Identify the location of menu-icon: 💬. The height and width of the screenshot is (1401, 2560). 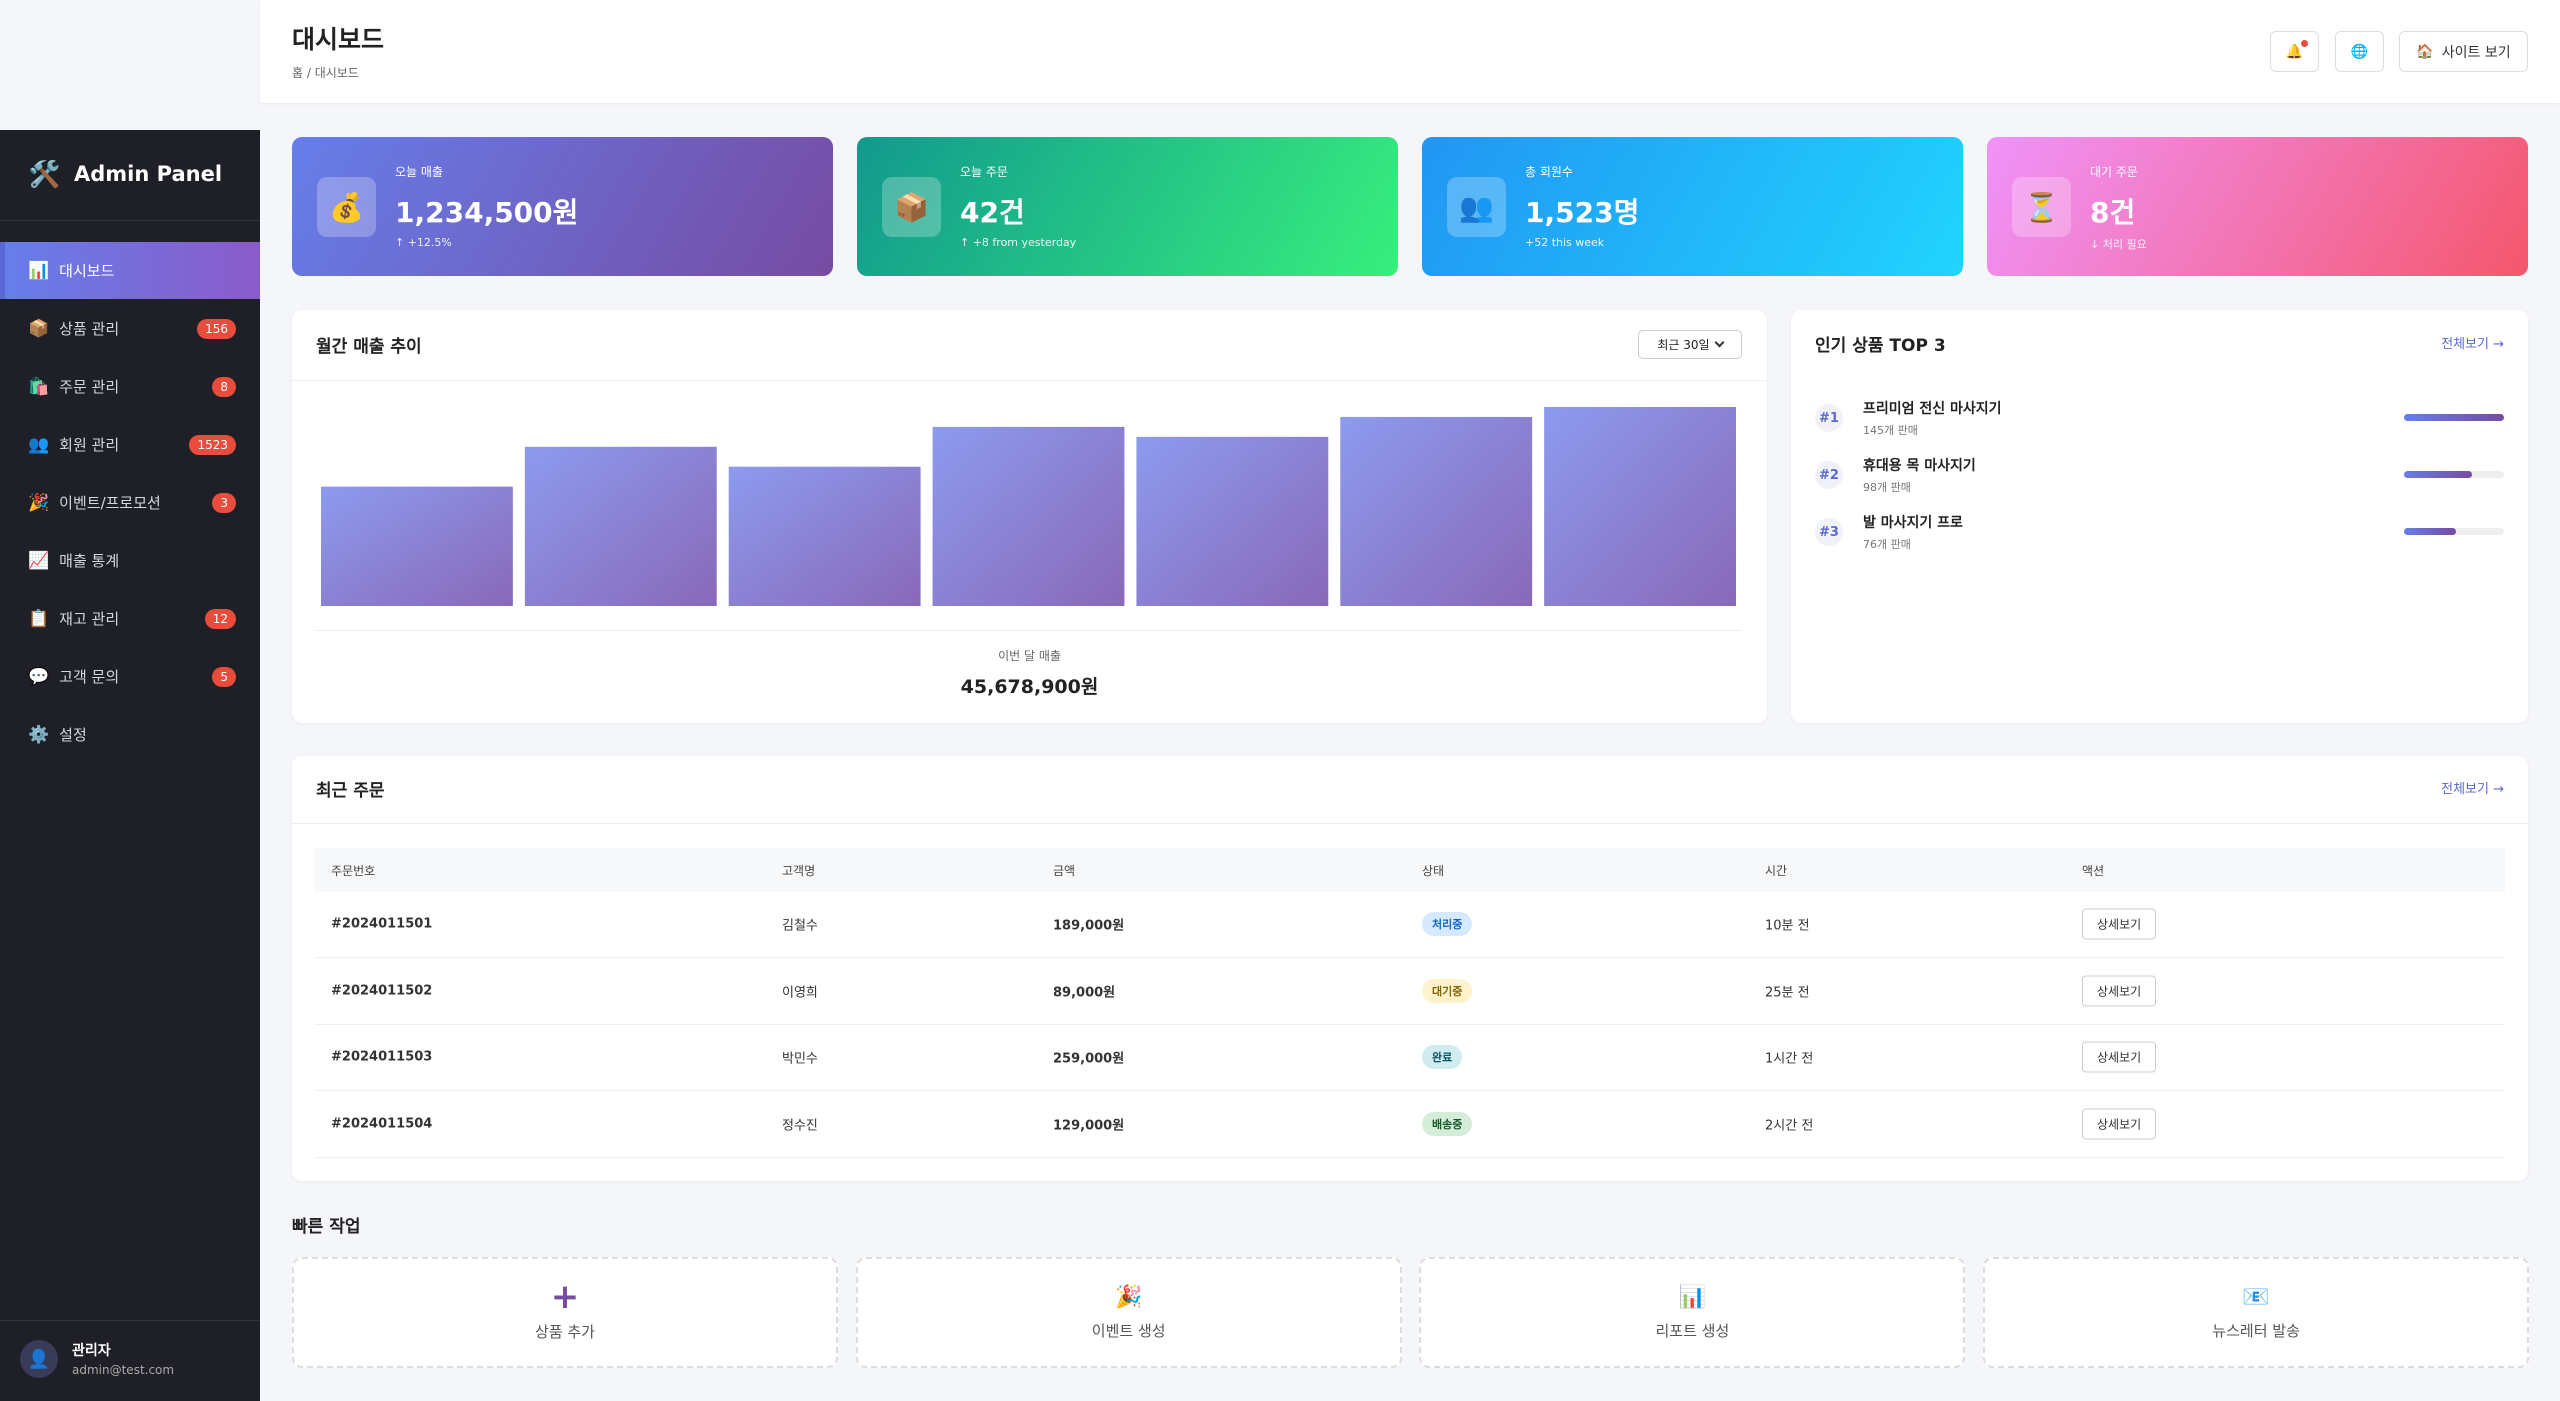
(39, 676).